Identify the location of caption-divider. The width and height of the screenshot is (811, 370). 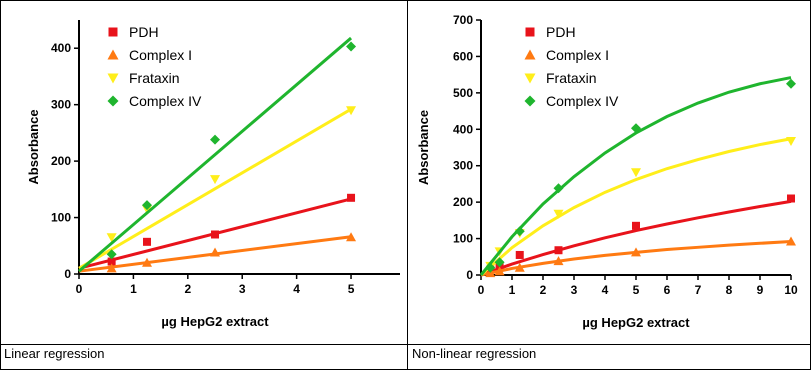
(405, 344).